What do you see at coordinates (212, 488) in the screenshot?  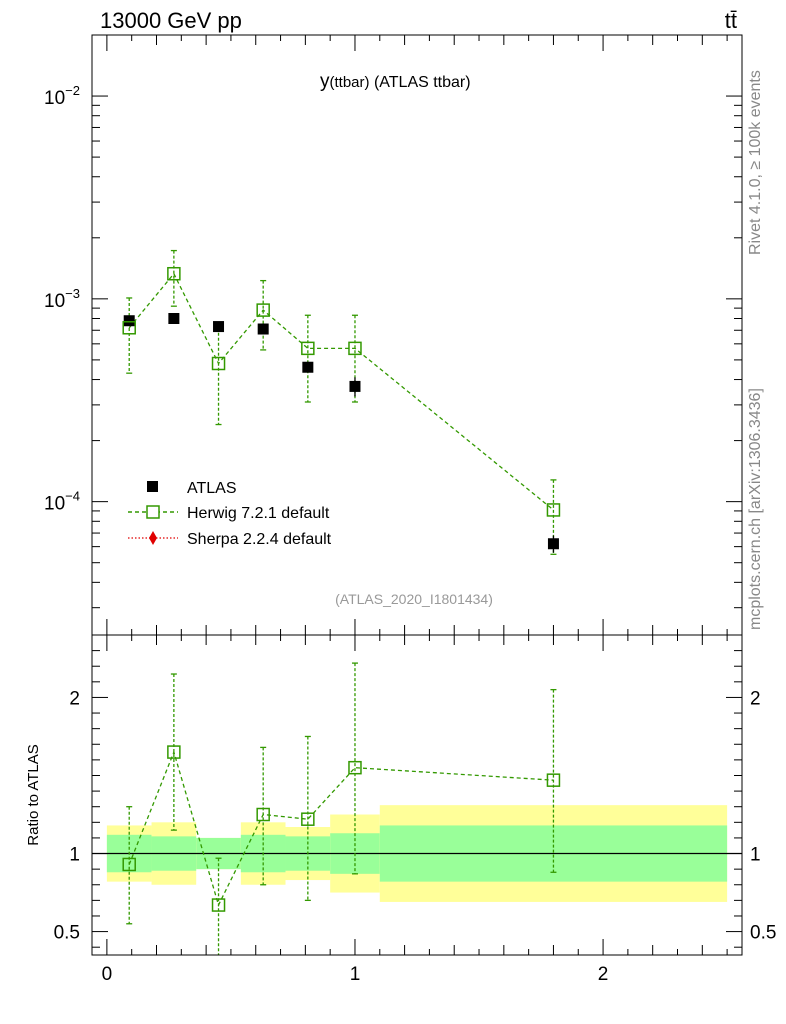 I see `legend-label-atlas: ATLAS` at bounding box center [212, 488].